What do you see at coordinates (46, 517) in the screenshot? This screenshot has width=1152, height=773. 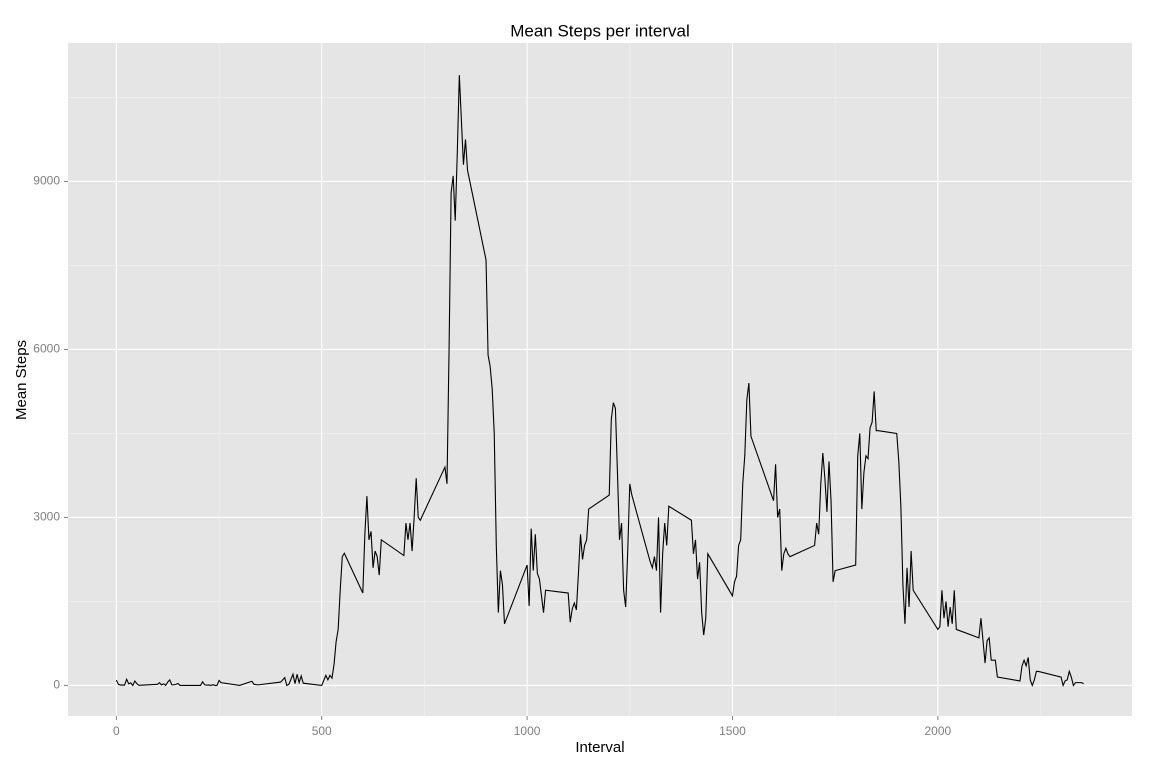 I see `y-tick-label: 3000` at bounding box center [46, 517].